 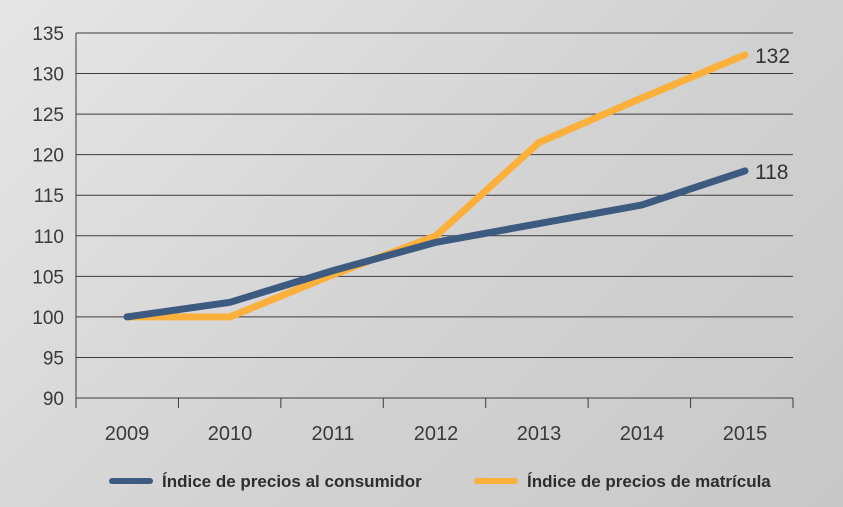 What do you see at coordinates (230, 434) in the screenshot?
I see `x-tick-label: 2010` at bounding box center [230, 434].